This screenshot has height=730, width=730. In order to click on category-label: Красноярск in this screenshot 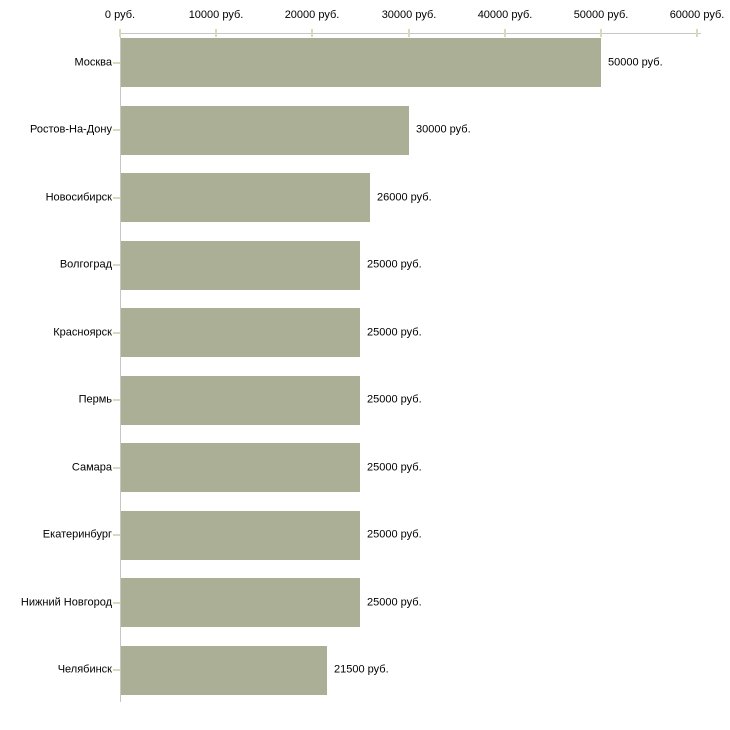, I will do `click(82, 332)`.